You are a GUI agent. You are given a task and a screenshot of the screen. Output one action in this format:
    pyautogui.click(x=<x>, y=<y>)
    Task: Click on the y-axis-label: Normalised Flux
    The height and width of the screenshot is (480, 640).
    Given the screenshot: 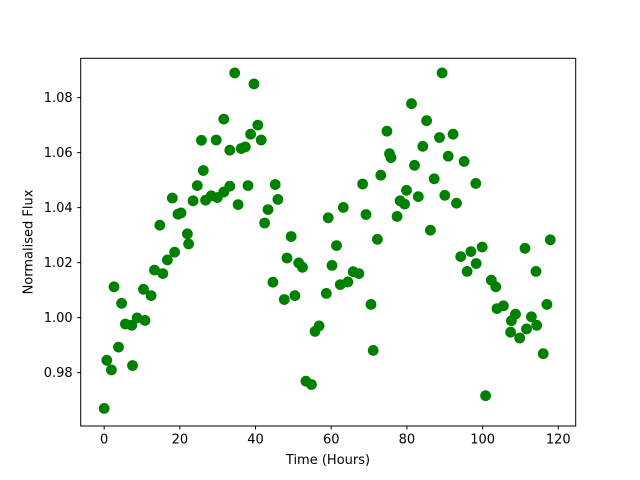 What is the action you would take?
    pyautogui.click(x=29, y=242)
    